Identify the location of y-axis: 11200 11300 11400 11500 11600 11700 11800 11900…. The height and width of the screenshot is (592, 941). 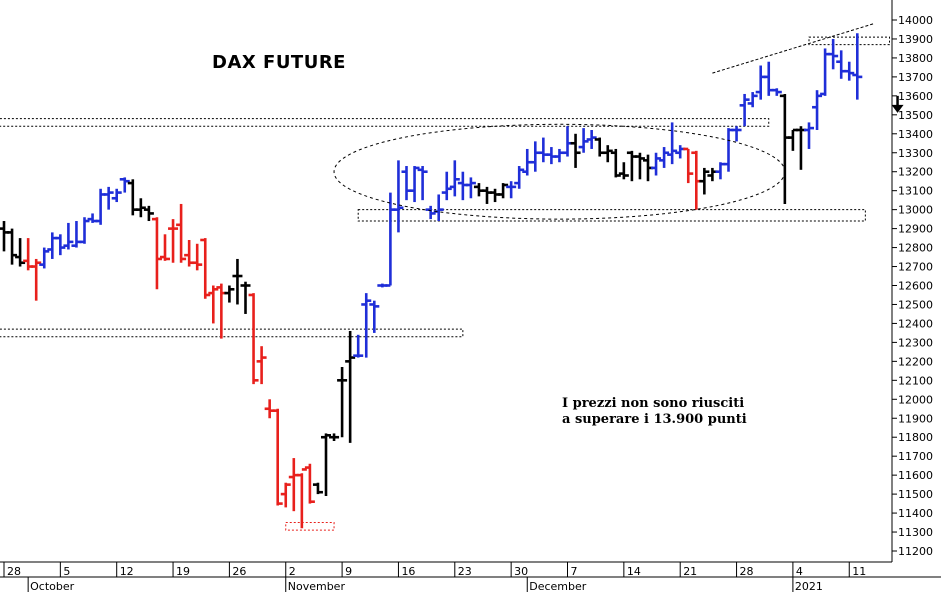
(912, 286).